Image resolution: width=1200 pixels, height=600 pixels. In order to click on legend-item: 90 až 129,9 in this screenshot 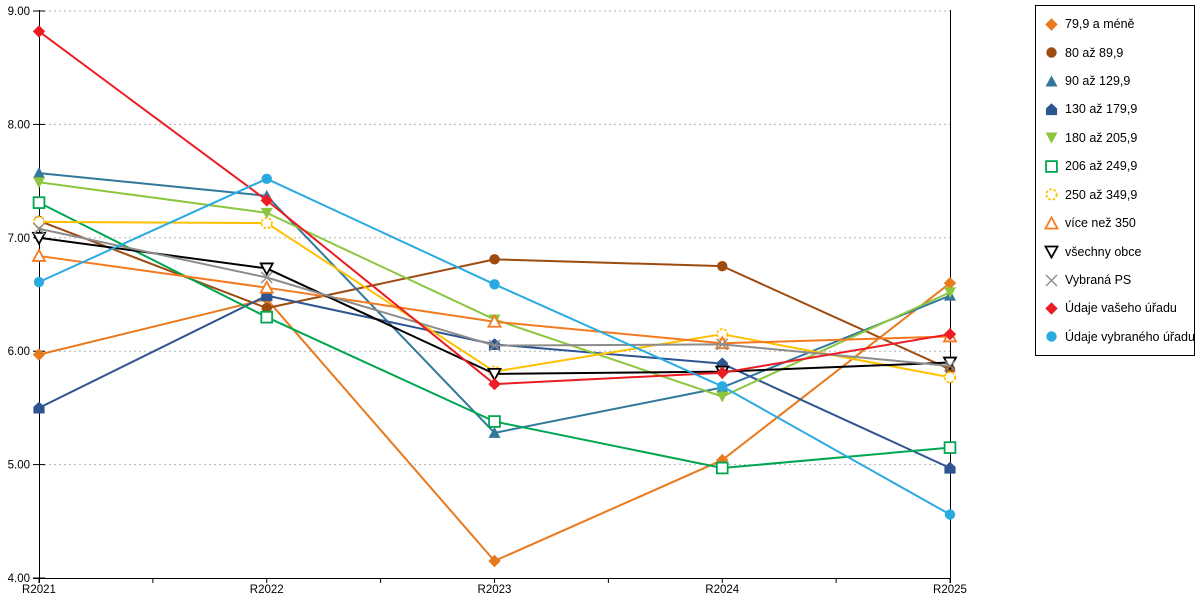, I will do `click(1119, 81)`.